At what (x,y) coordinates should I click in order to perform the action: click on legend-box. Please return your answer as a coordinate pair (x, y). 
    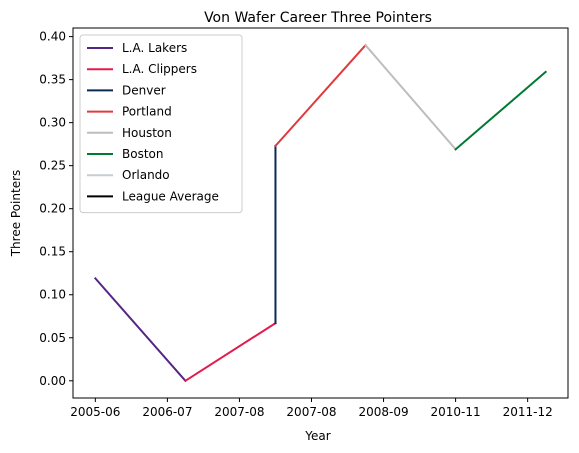
    Looking at the image, I should click on (161, 124).